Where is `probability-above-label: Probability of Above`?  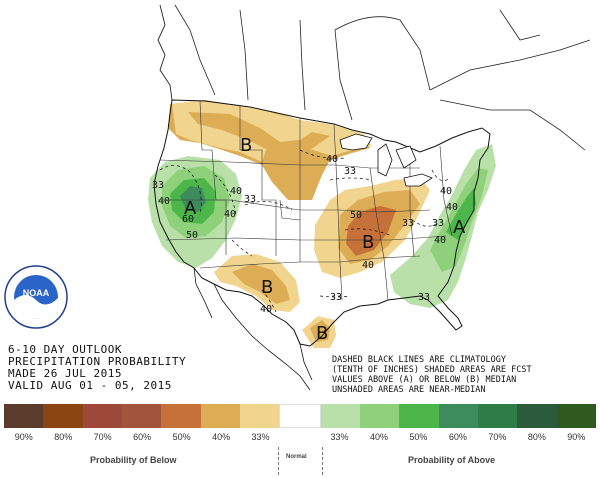 probability-above-label: Probability of Above is located at coordinates (452, 460).